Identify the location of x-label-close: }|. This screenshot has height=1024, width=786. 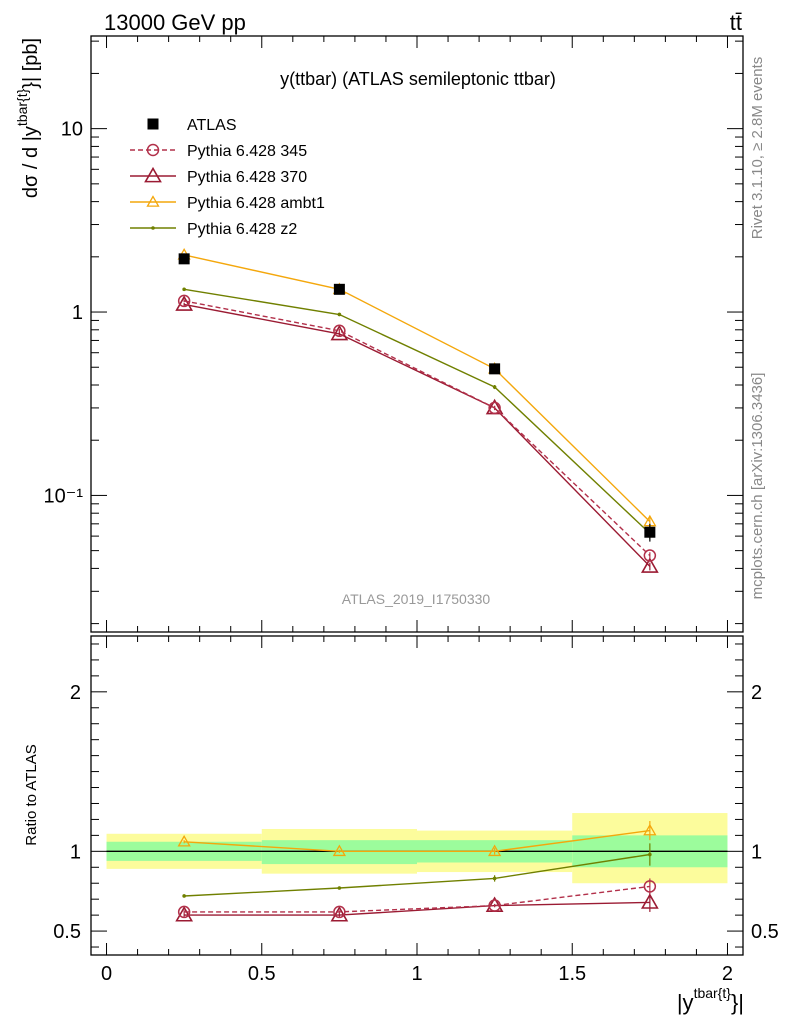
(737, 1002).